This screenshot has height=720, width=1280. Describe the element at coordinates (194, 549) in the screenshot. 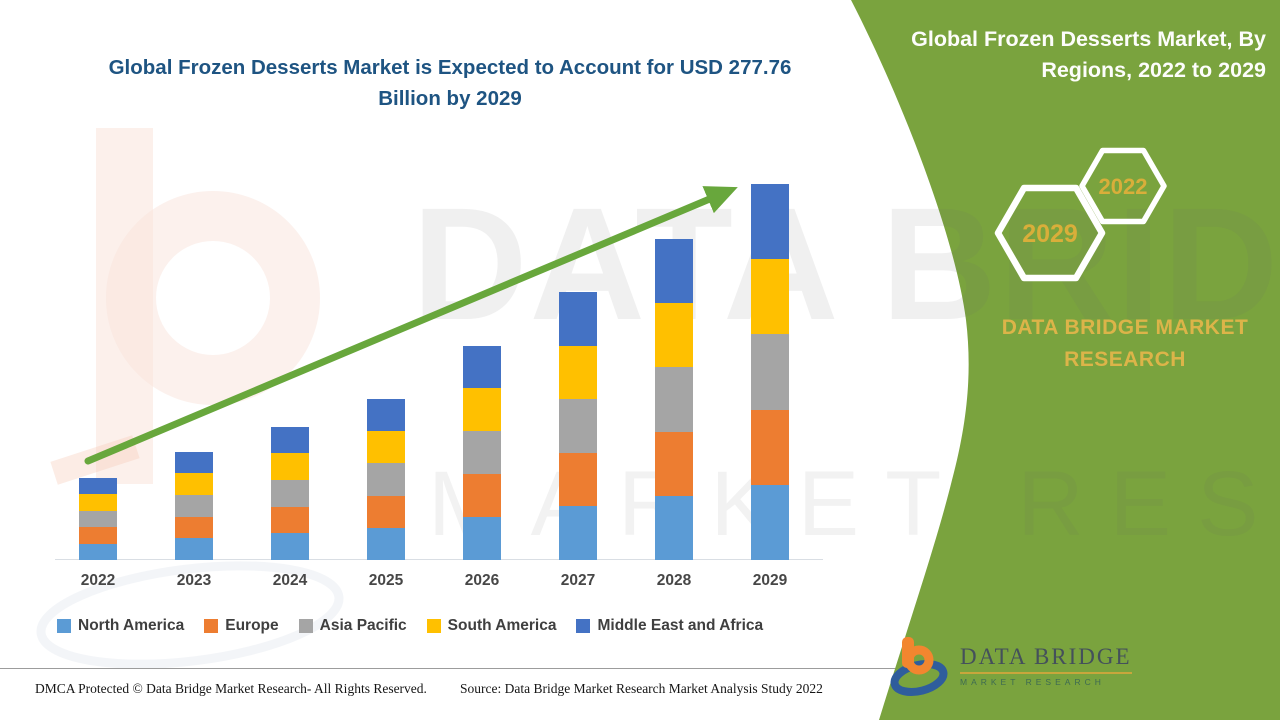

I see `bar-segment-2023-north-america` at that location.